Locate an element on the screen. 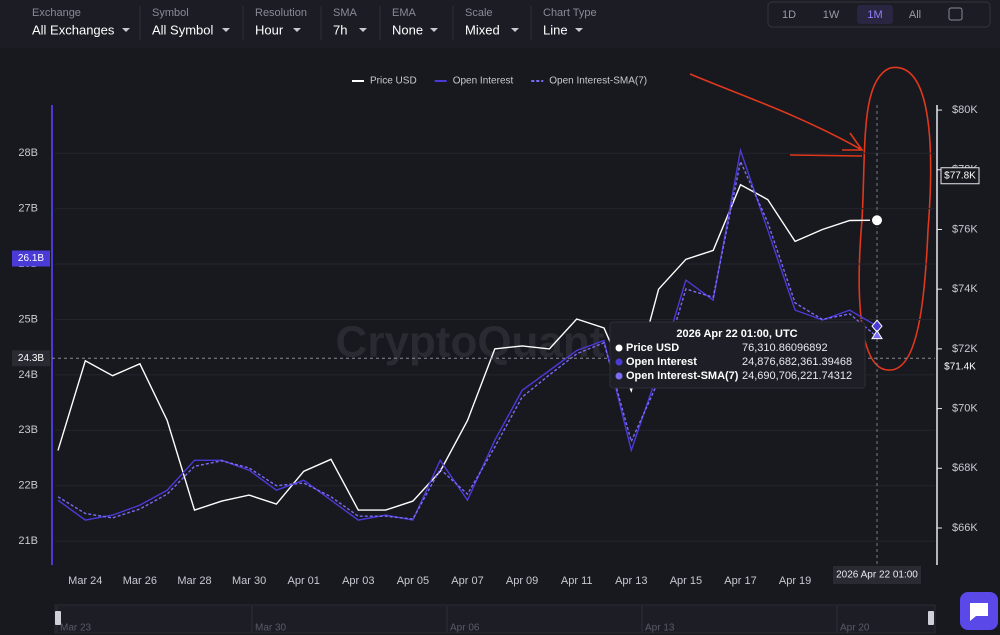  crosshair-label-box is located at coordinates (877, 575).